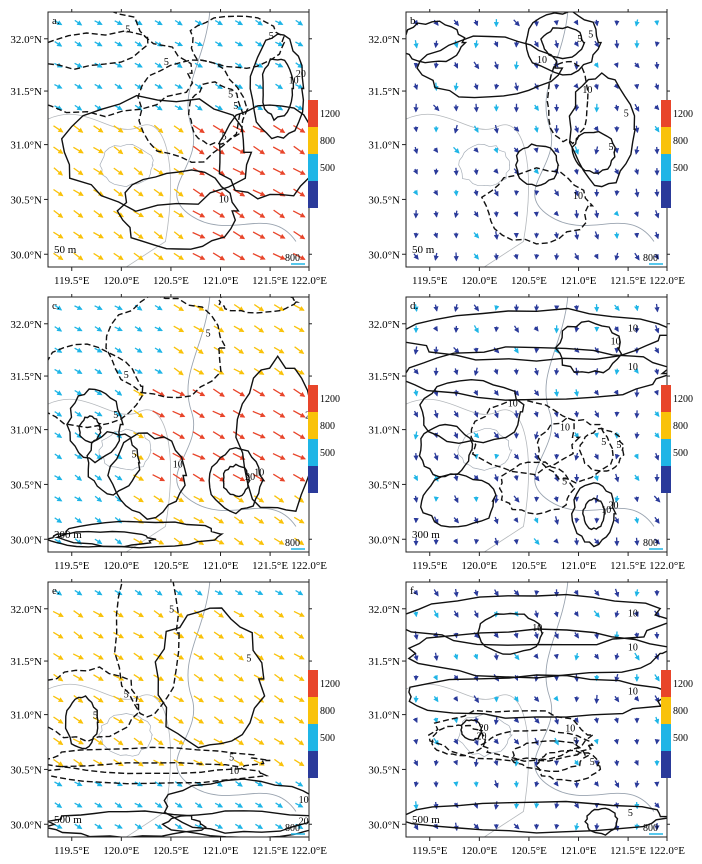  I want to click on colorbar-label: 500, so click(680, 738).